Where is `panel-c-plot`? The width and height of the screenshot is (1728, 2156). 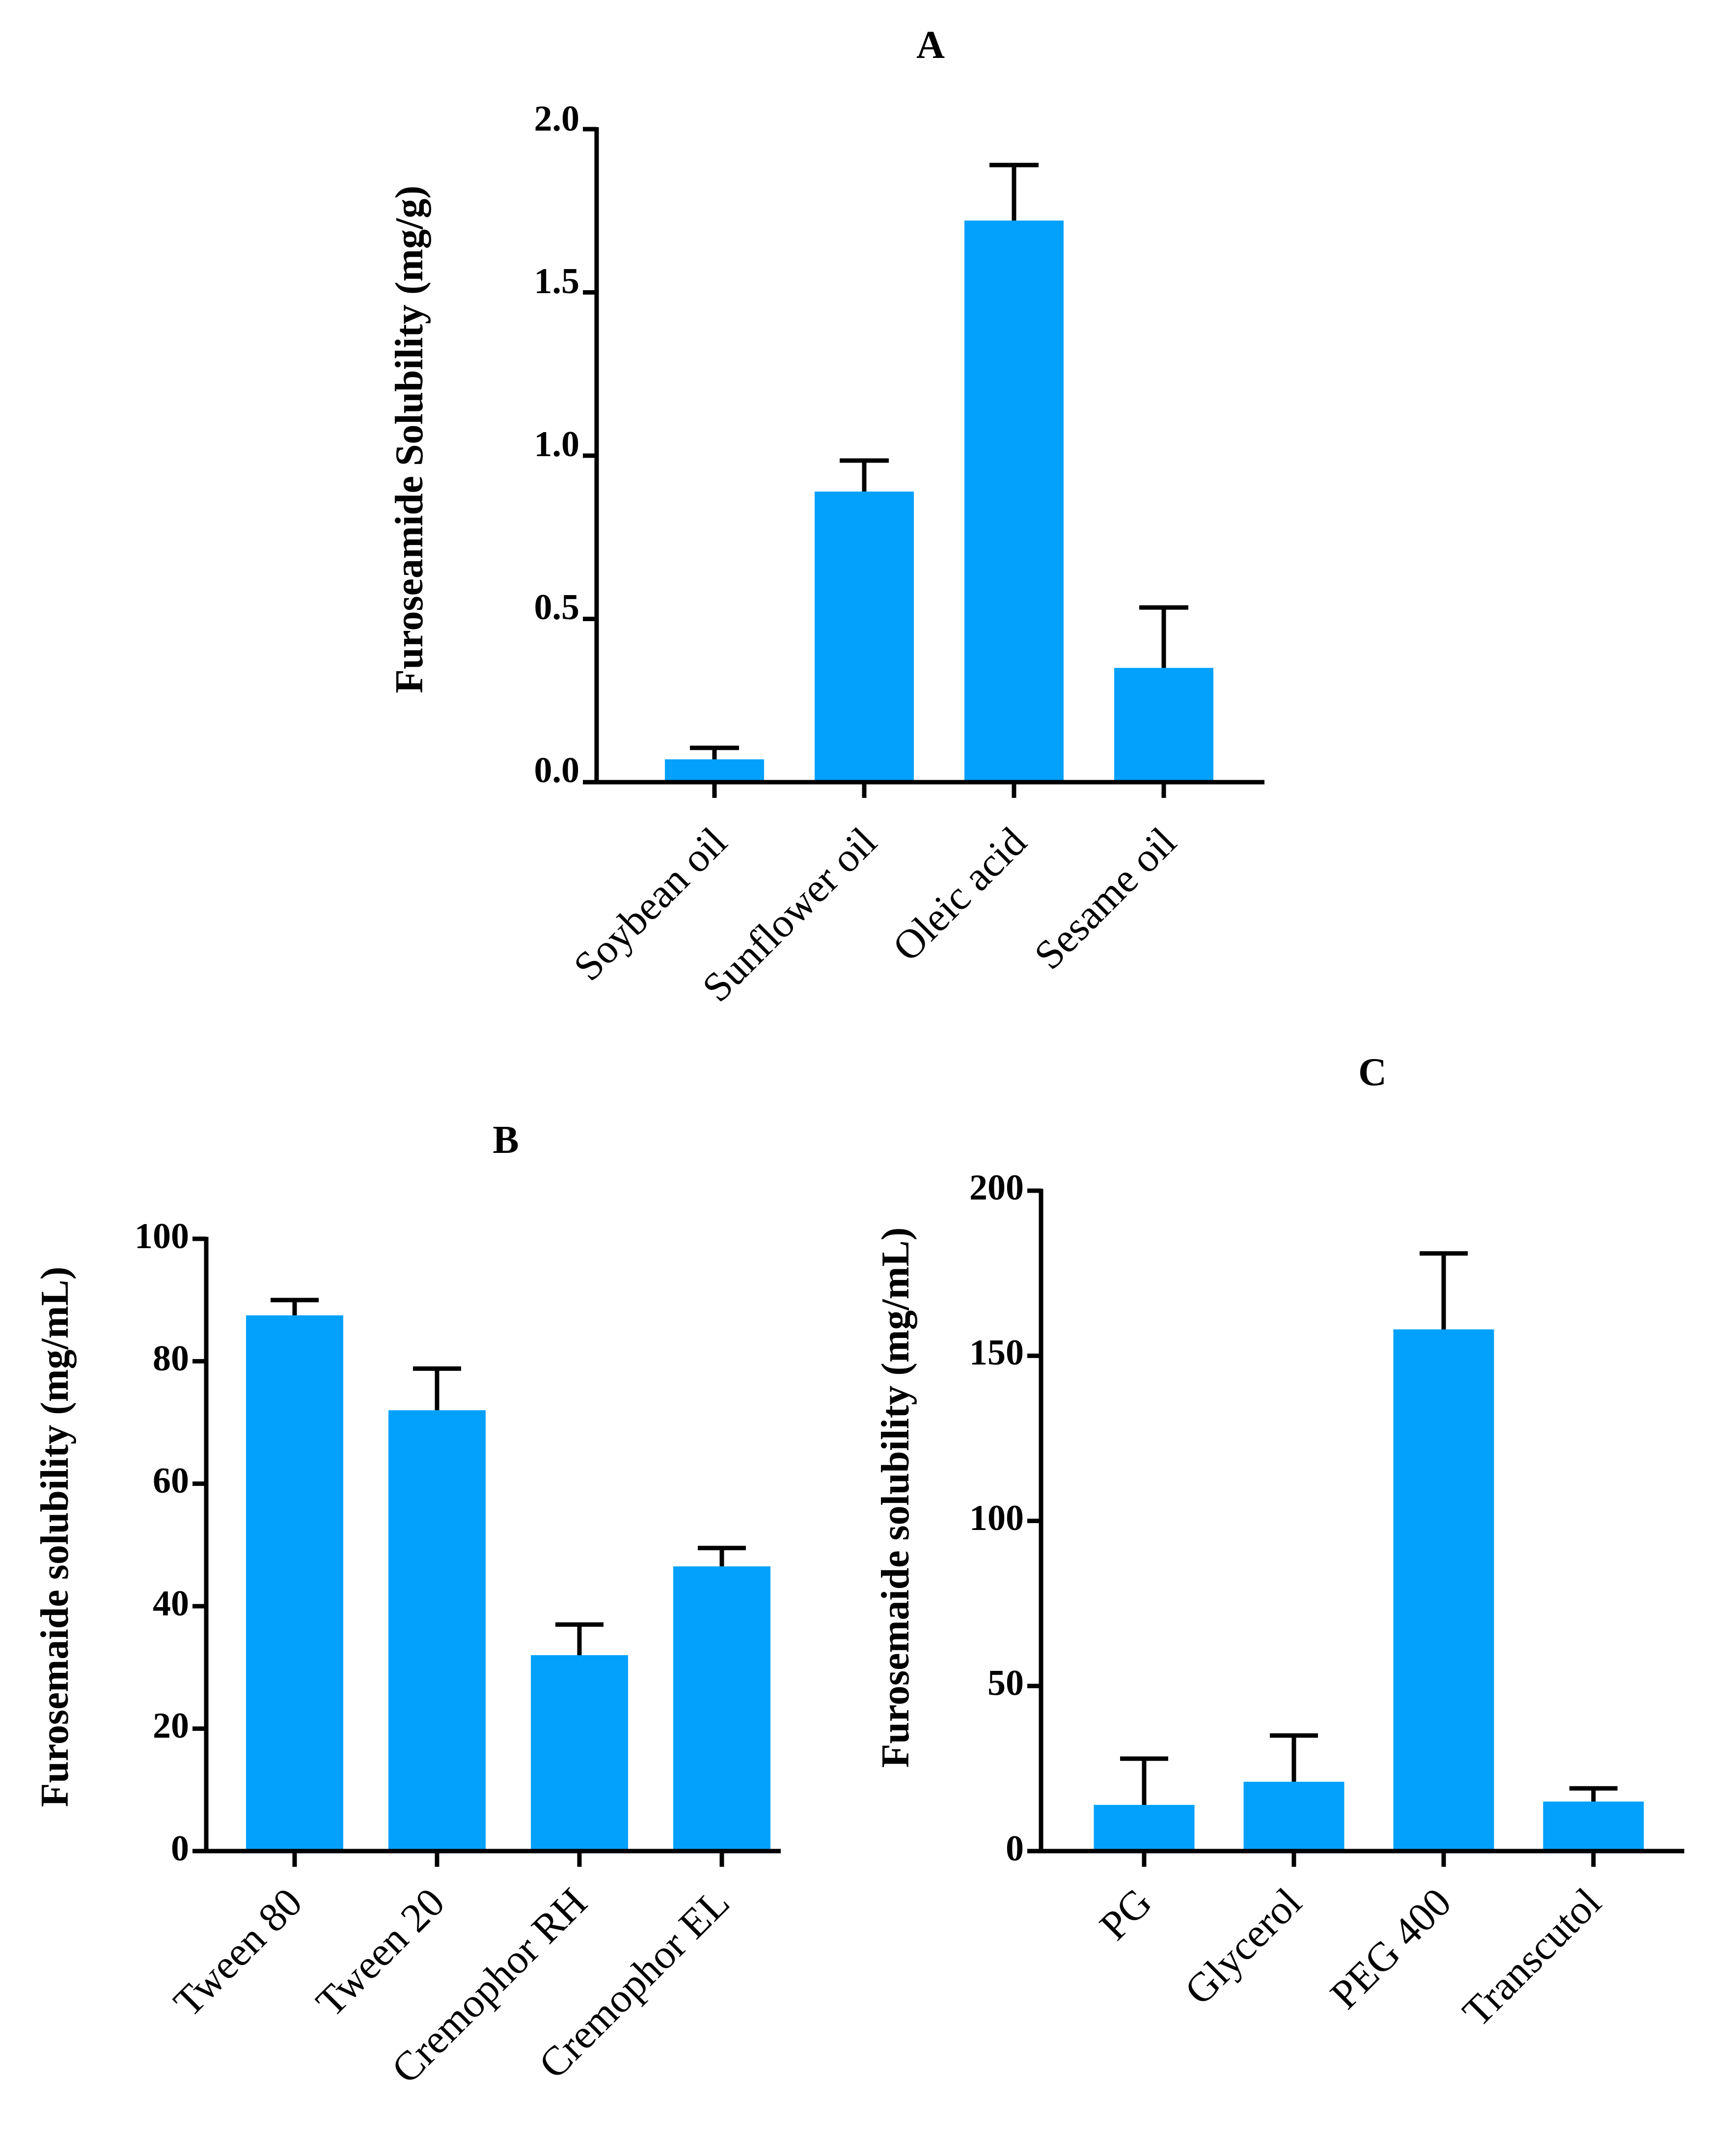
panel-c-plot is located at coordinates (1355, 1527).